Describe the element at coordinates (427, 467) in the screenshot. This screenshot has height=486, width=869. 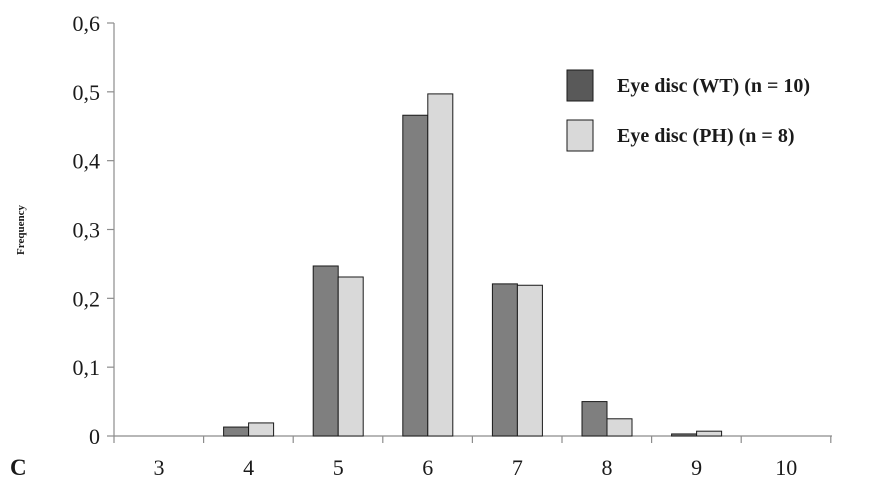
I see `x-tick-label: 6` at that location.